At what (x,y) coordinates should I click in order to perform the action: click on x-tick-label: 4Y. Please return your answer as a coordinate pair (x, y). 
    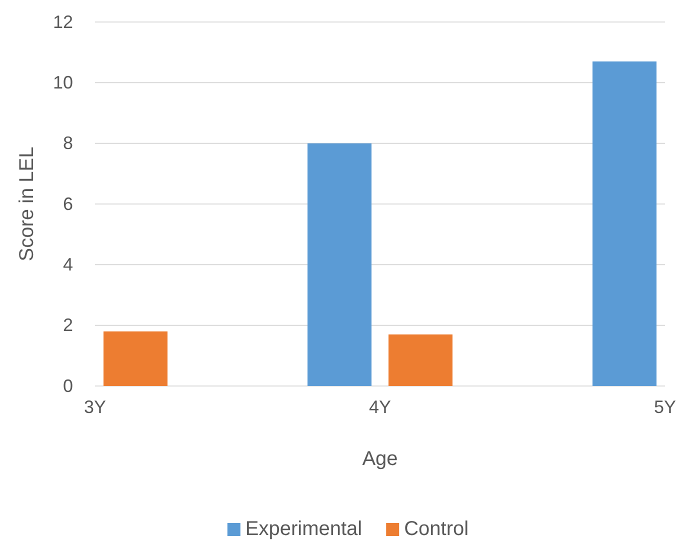
    Looking at the image, I should click on (380, 406).